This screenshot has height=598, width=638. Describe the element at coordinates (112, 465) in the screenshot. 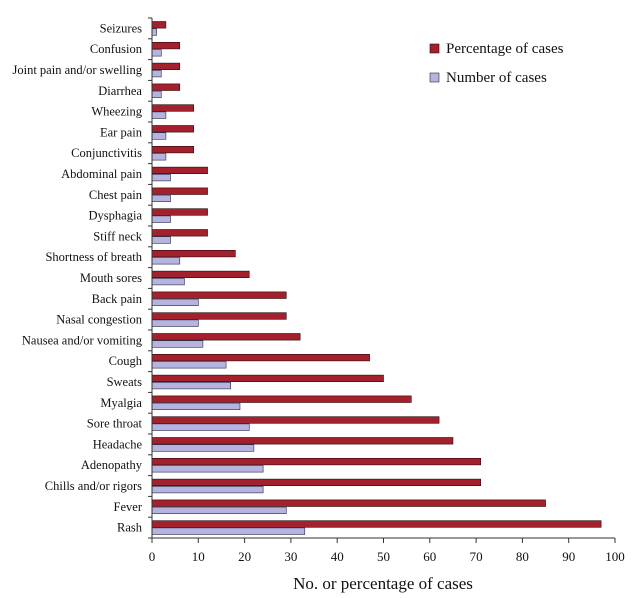

I see `category-label: Adenopathy` at that location.